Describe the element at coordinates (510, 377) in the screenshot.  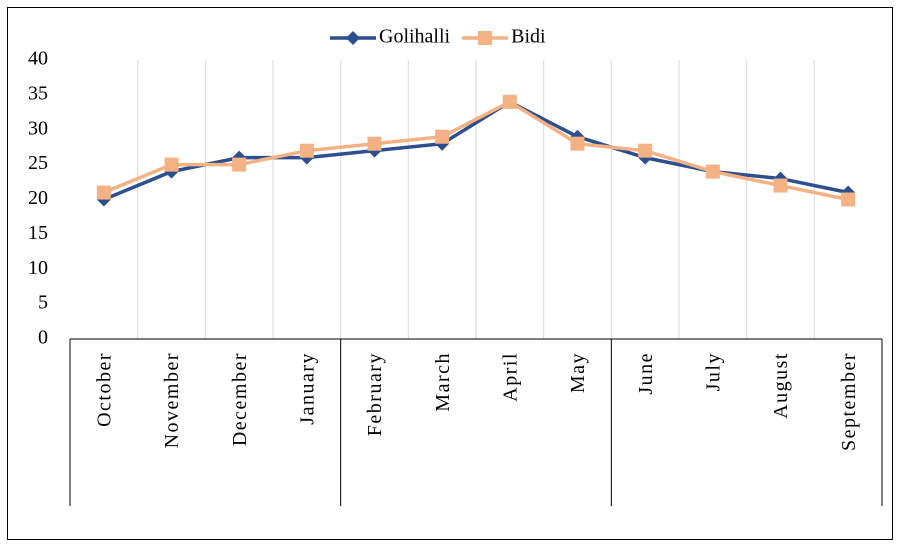
I see `x-tick-label: April` at that location.